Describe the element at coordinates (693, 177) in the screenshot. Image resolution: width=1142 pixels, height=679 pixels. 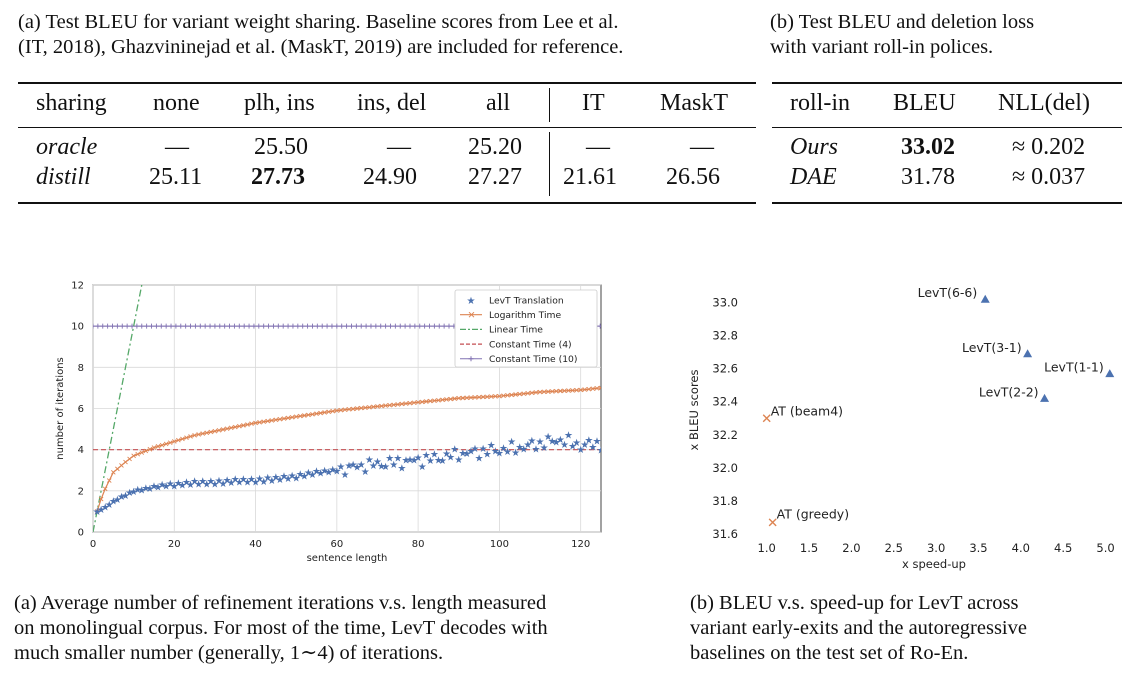
I see `table-a-cell: 26.56` at that location.